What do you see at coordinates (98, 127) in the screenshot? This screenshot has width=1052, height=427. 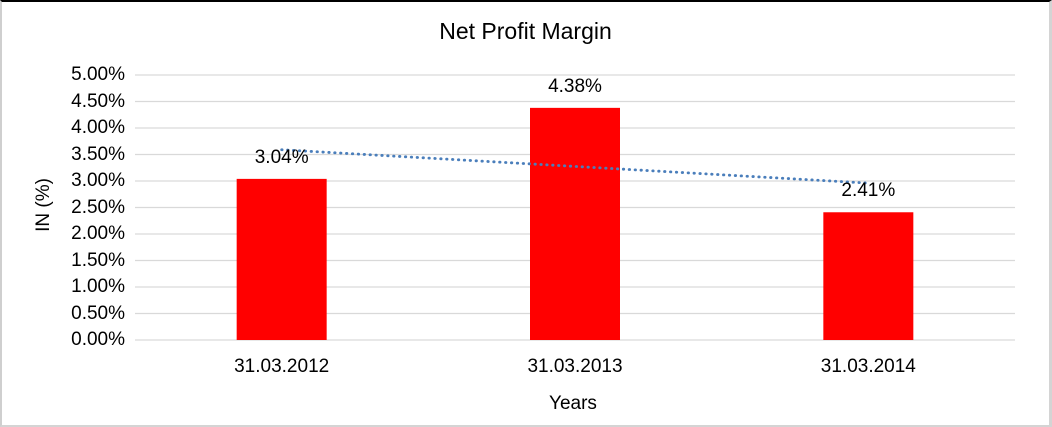 I see `y-tick-label: 4.00%` at bounding box center [98, 127].